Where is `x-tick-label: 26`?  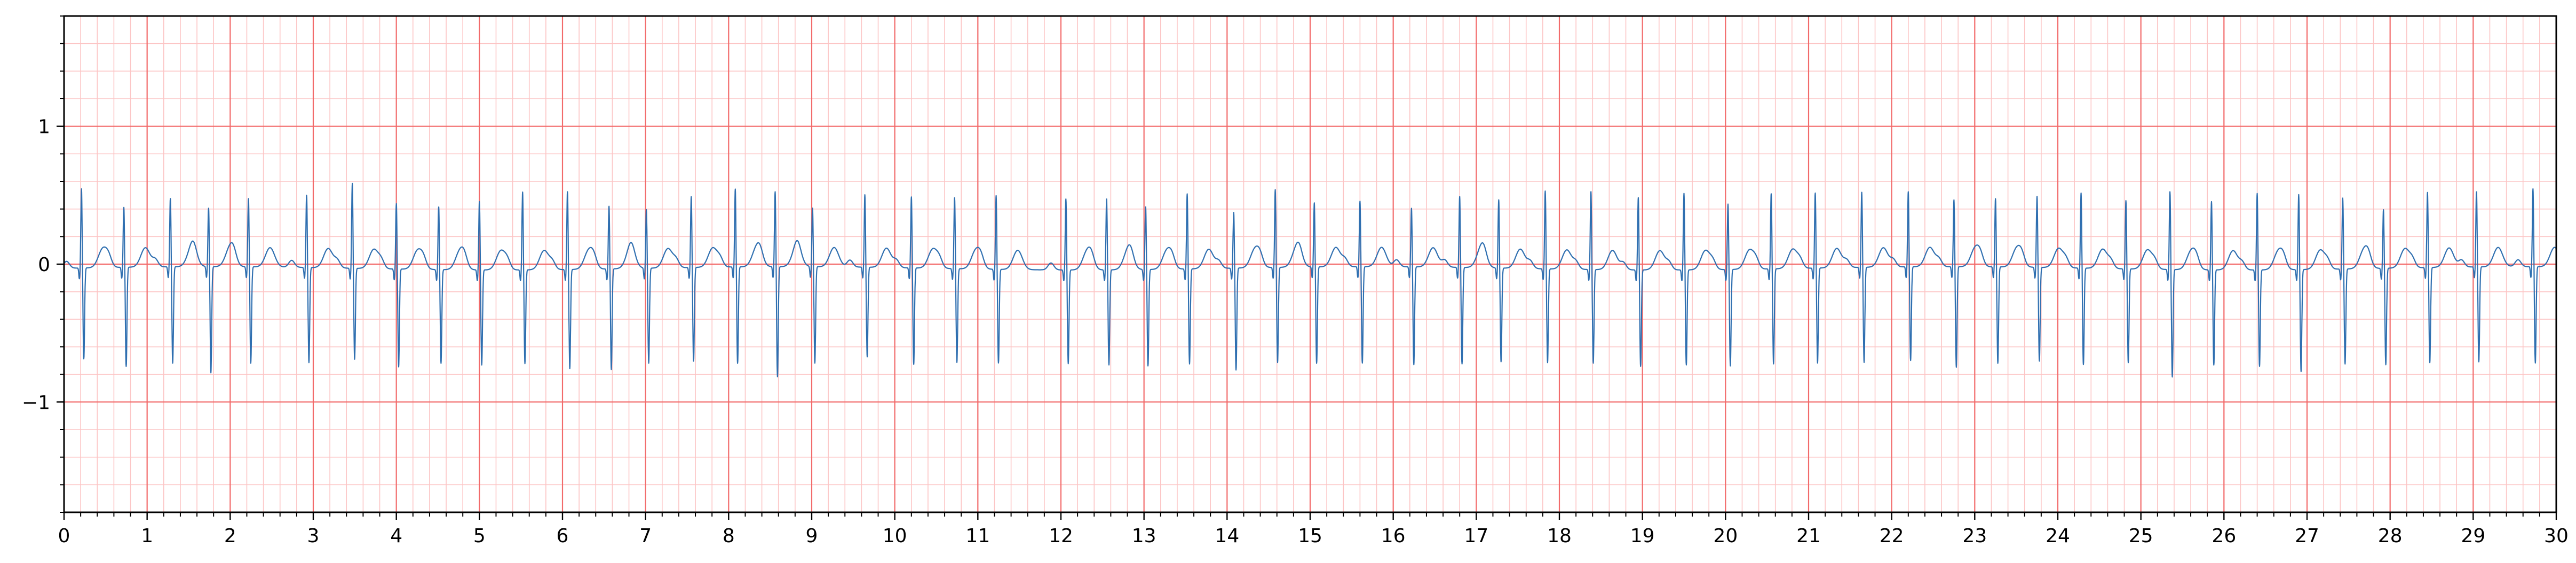
x-tick-label: 26 is located at coordinates (2224, 536).